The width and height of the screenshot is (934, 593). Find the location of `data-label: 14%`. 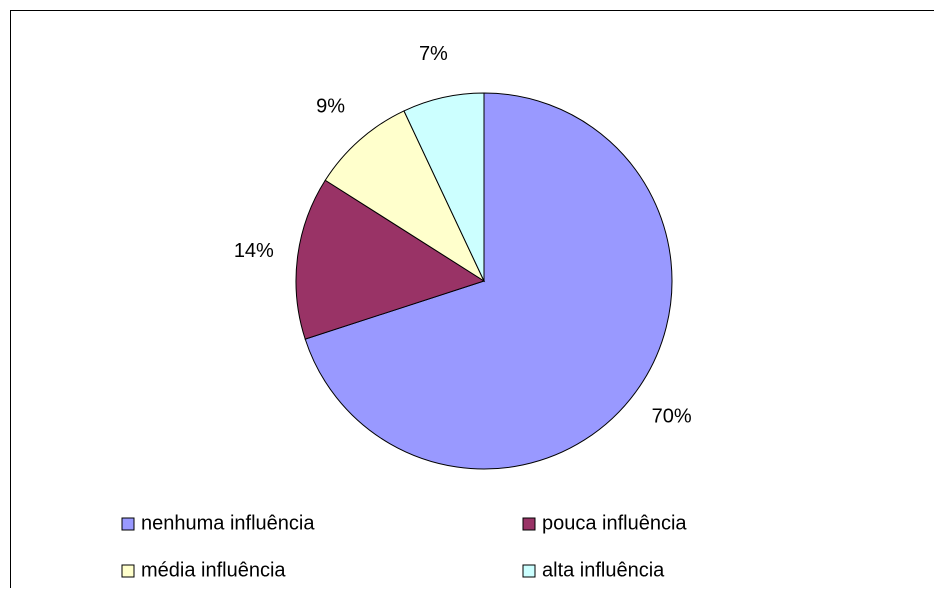

data-label: 14% is located at coordinates (254, 251).